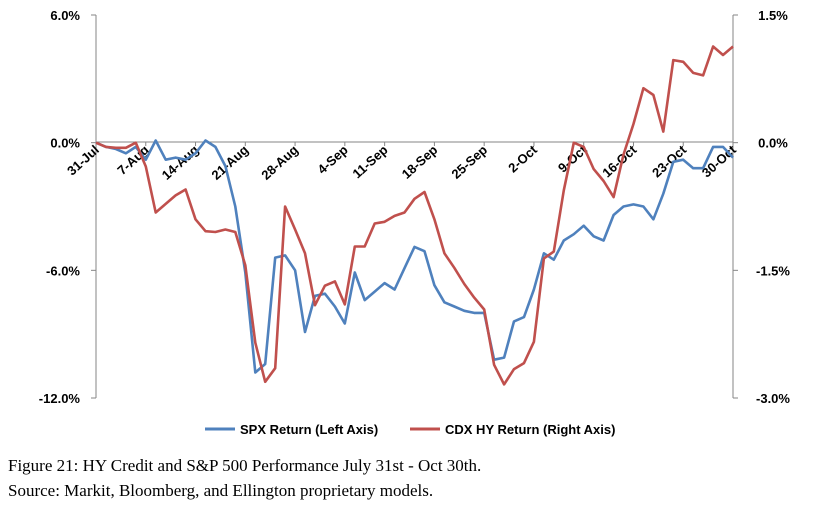 Image resolution: width=832 pixels, height=506 pixels. What do you see at coordinates (63, 270) in the screenshot?
I see `left-tick-label: -6.0%` at bounding box center [63, 270].